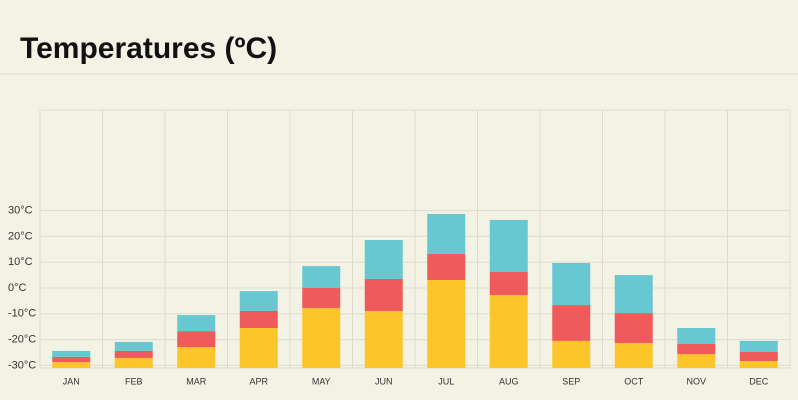  What do you see at coordinates (509, 381) in the screenshot?
I see `x-tick-label: AUG` at bounding box center [509, 381].